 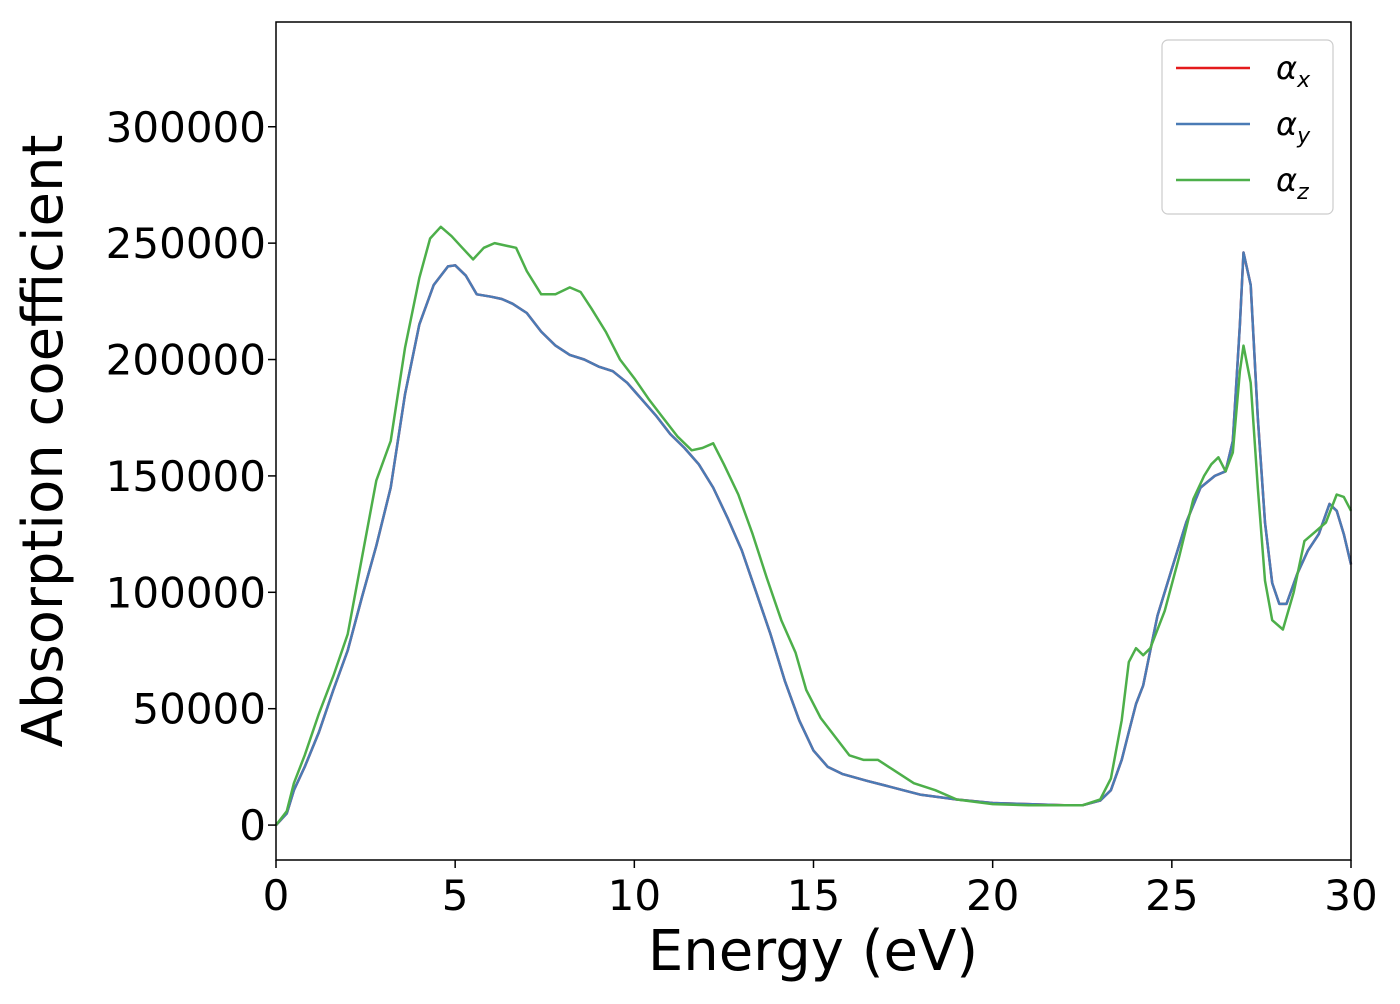 What do you see at coordinates (1303, 80) in the screenshot?
I see `legend-label-subscript: x` at bounding box center [1303, 80].